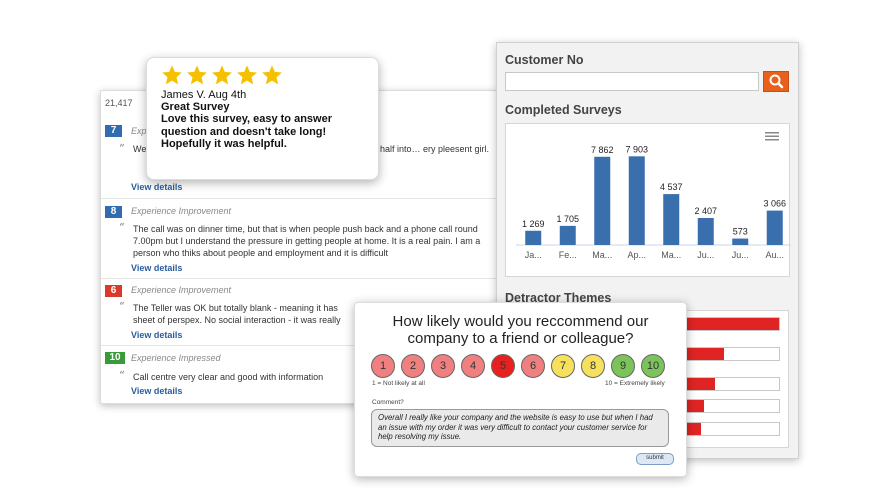 The width and height of the screenshot is (890, 500). What do you see at coordinates (593, 366) in the screenshot?
I see `nps-score-8-button: 8` at bounding box center [593, 366].